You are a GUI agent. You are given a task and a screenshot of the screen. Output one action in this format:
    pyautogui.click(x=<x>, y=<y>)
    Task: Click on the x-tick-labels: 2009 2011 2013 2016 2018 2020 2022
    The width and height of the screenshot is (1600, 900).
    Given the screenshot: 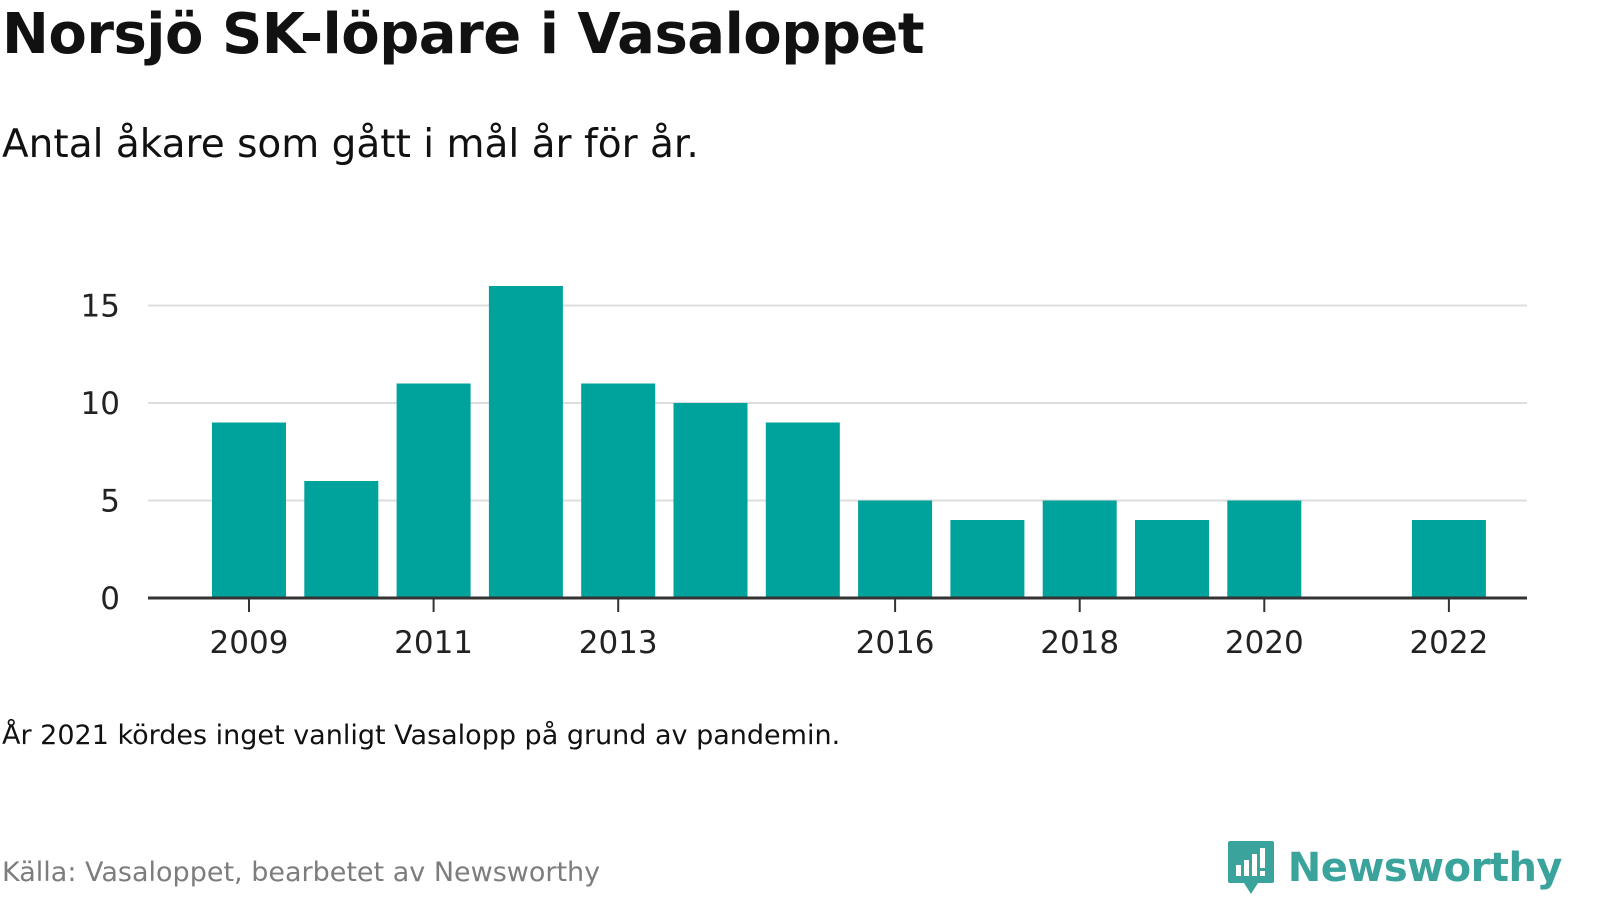 What is the action you would take?
    pyautogui.click(x=849, y=643)
    